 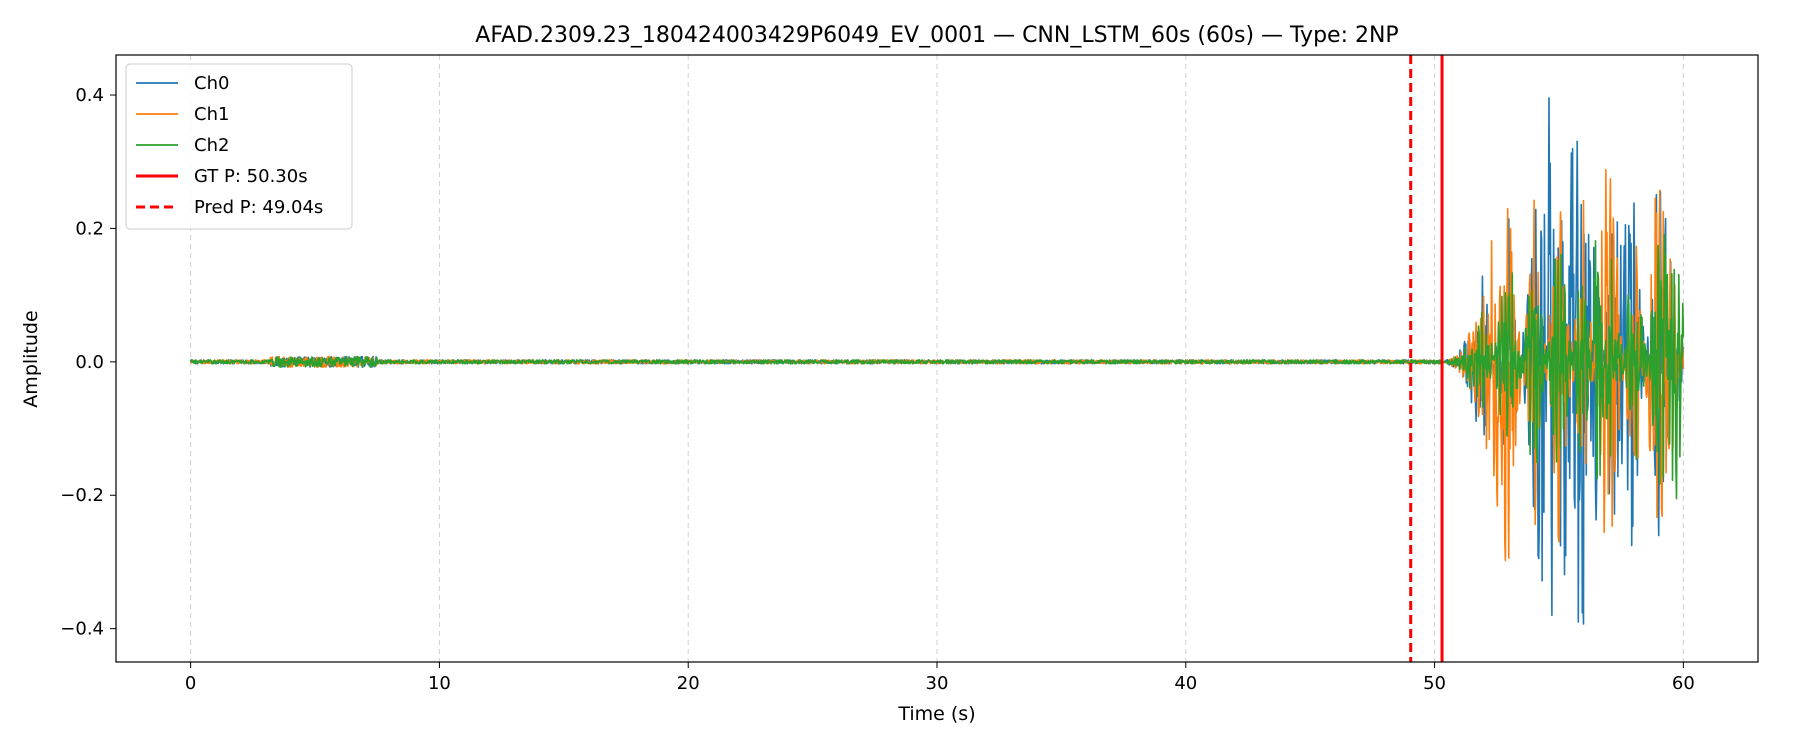 I want to click on y-tick-label-2: 0.0, so click(x=89, y=362).